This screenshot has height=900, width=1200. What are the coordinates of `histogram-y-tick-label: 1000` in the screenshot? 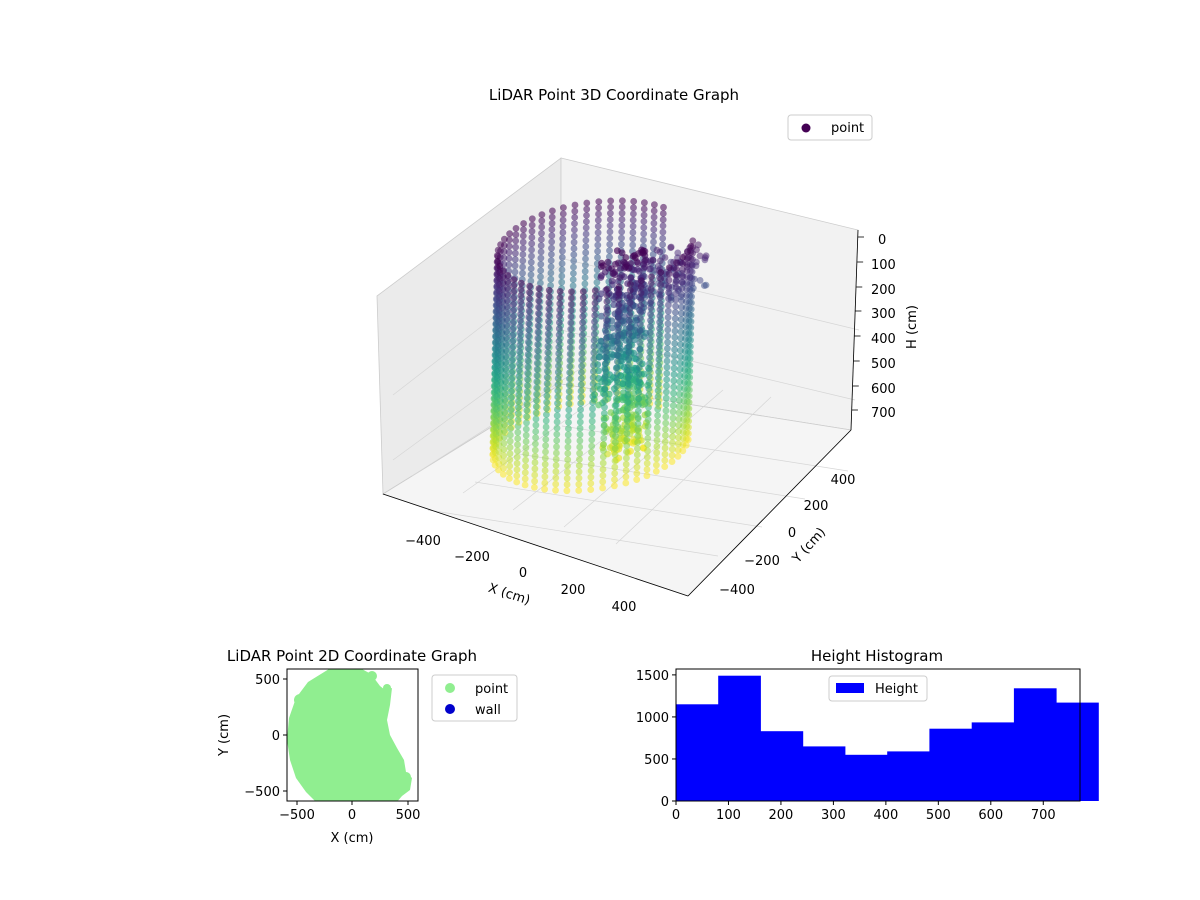 It's located at (652, 718).